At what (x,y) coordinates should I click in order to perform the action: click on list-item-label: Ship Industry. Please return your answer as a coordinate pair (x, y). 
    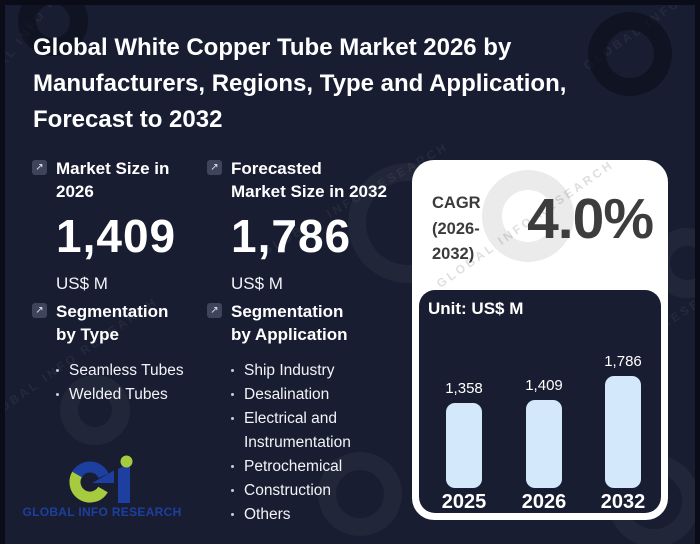
    Looking at the image, I should click on (289, 370).